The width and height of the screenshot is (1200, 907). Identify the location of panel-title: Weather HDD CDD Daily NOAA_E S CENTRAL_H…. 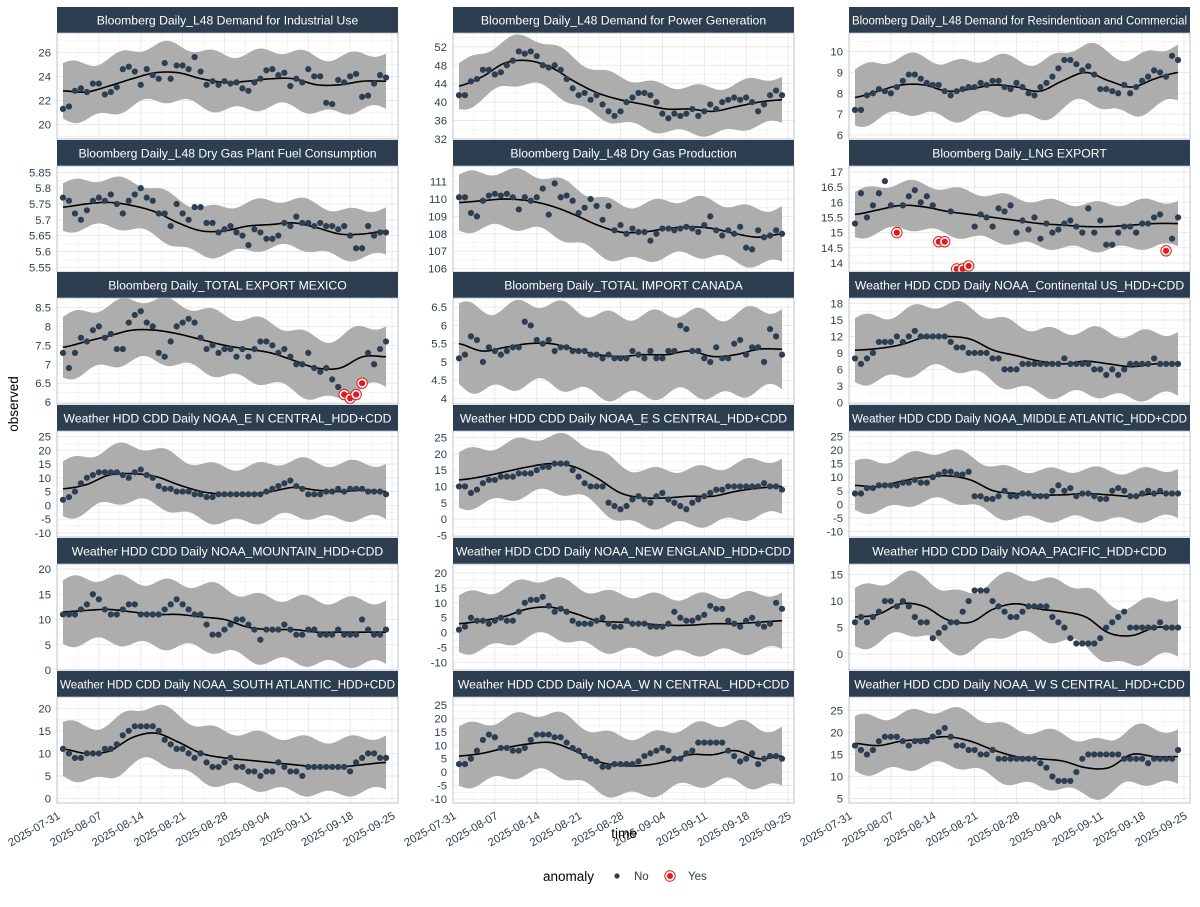
(623, 419).